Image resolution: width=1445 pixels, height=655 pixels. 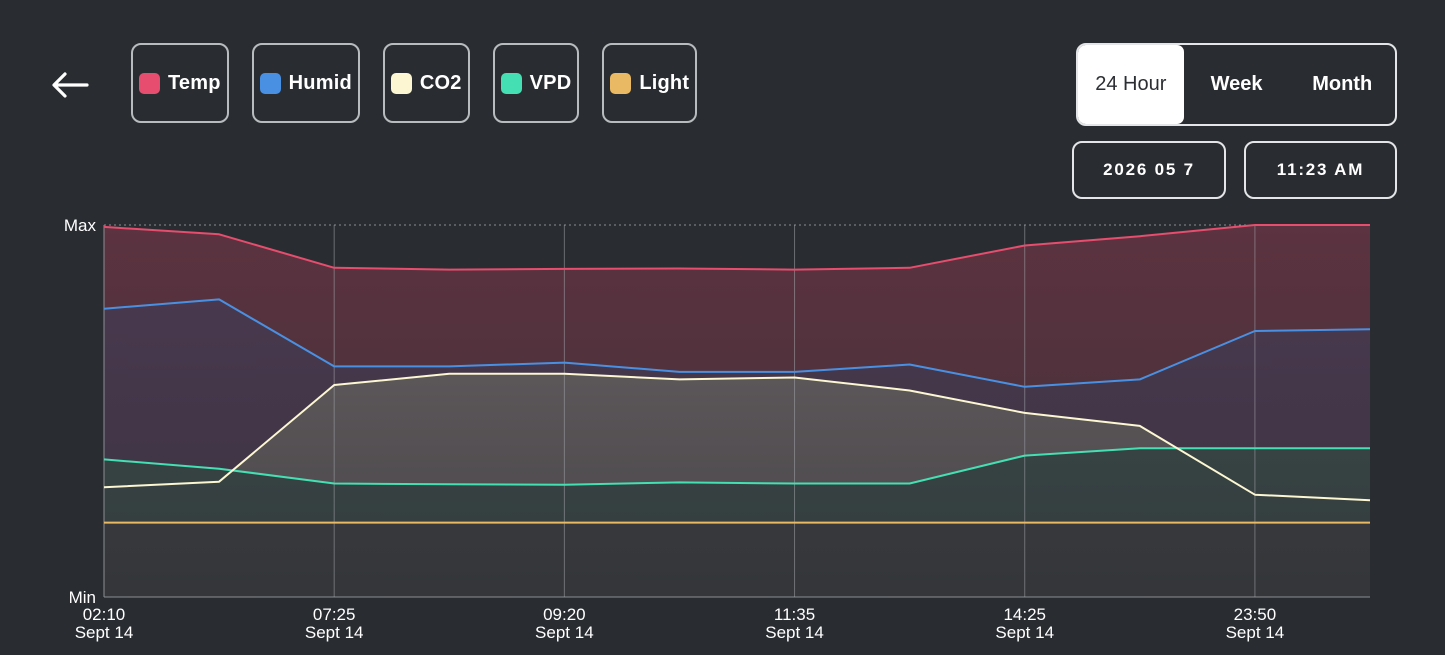 I want to click on toggle-humid-label: Humid, so click(x=320, y=82).